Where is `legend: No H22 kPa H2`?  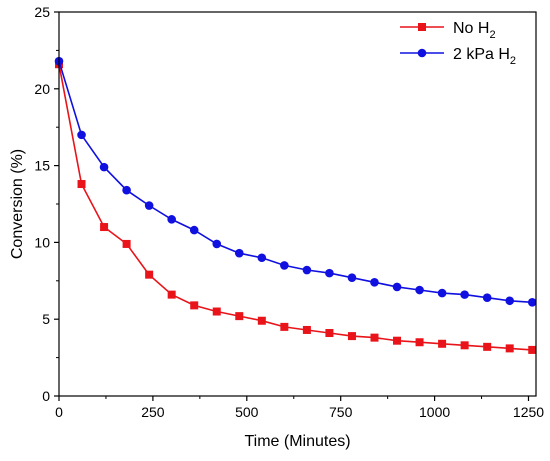
legend: No H22 kPa H2 is located at coordinates (458, 43).